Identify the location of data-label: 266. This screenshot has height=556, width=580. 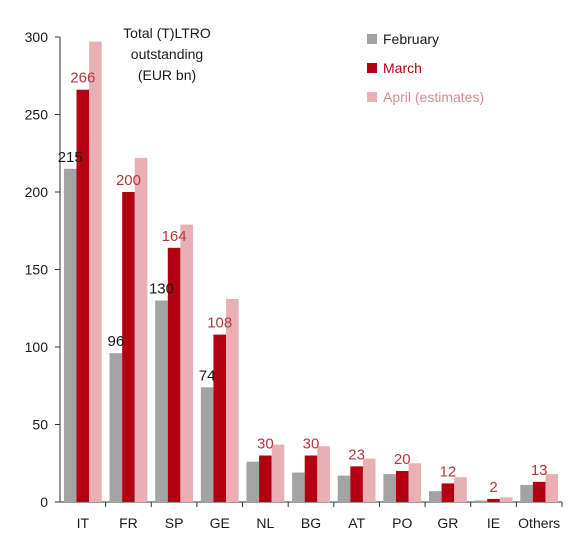
(82, 78).